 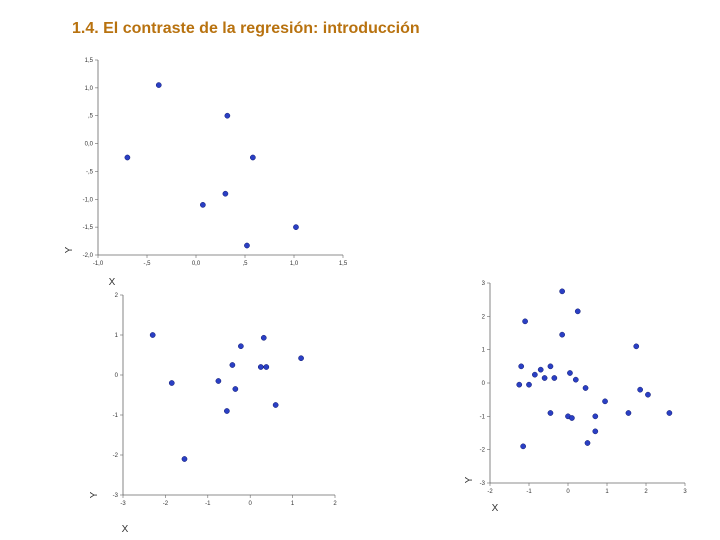 I want to click on y-tick-label: -1,0, so click(x=88, y=200).